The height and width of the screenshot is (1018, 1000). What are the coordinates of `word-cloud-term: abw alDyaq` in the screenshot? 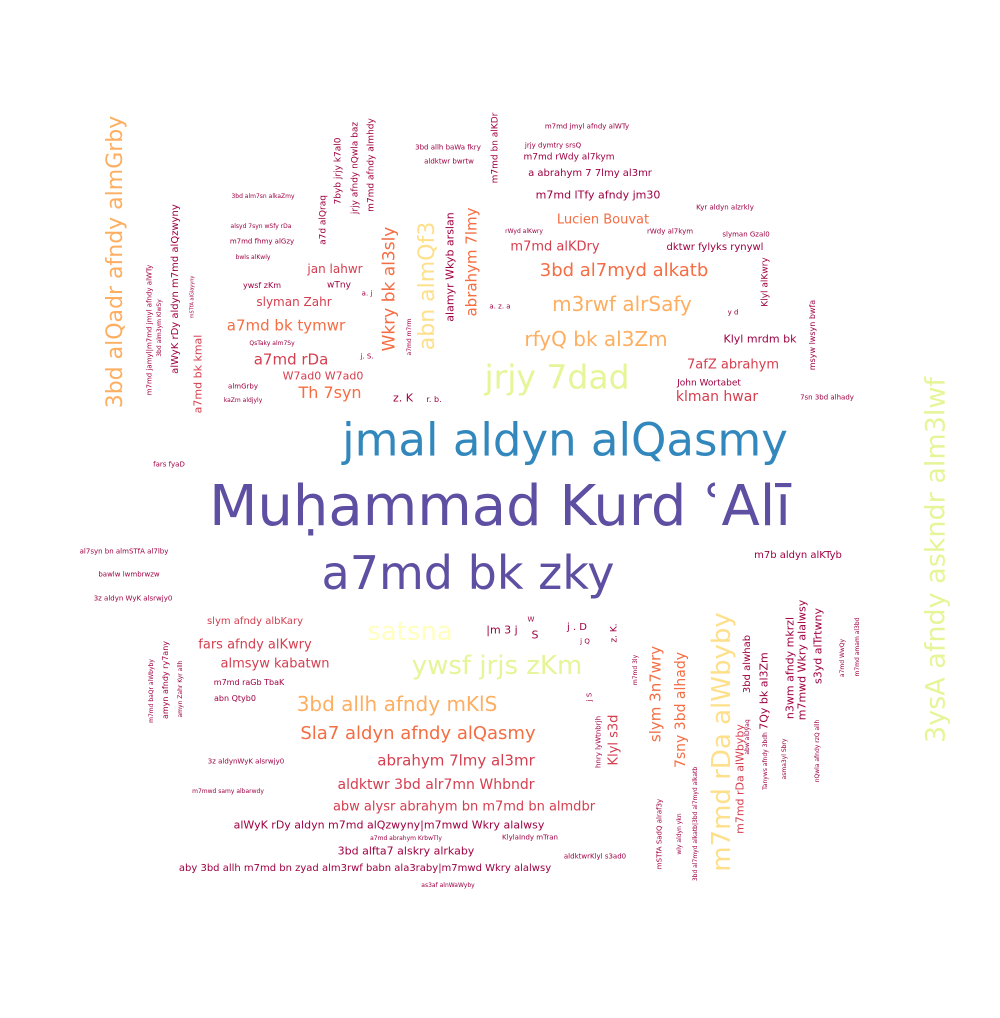 It's located at (747, 737).